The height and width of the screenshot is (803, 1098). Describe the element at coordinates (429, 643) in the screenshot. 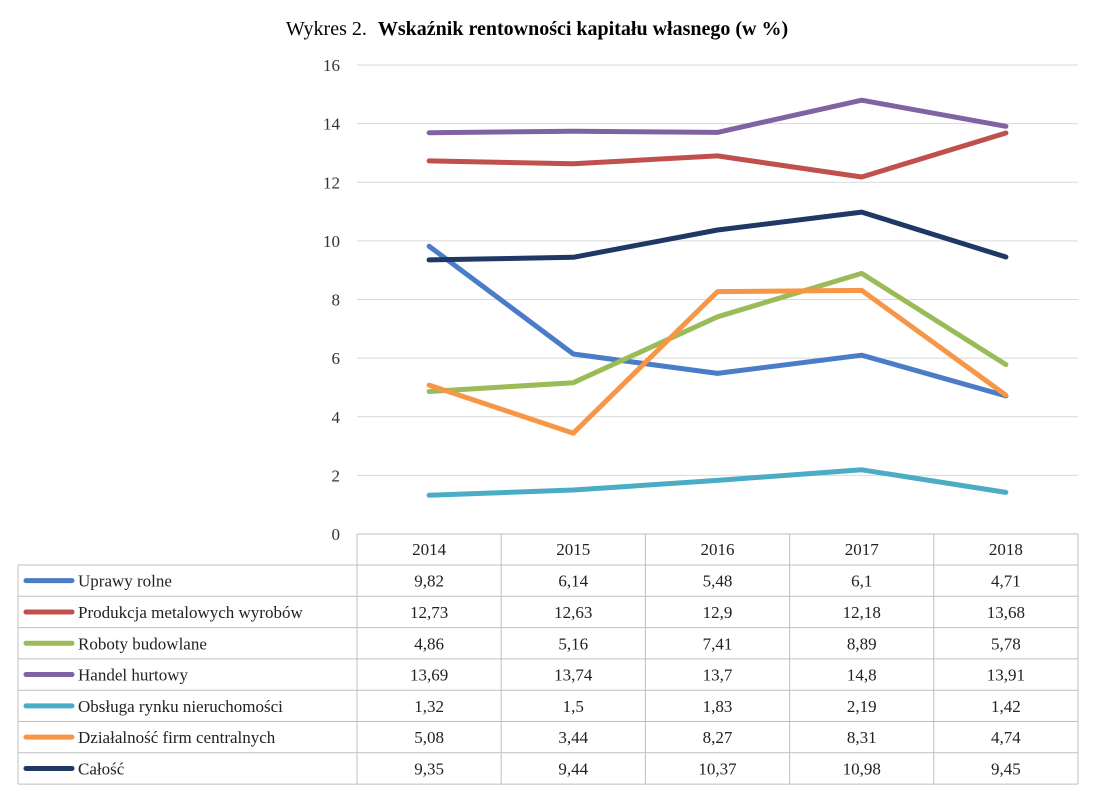

I see `data-label: 4,86` at that location.